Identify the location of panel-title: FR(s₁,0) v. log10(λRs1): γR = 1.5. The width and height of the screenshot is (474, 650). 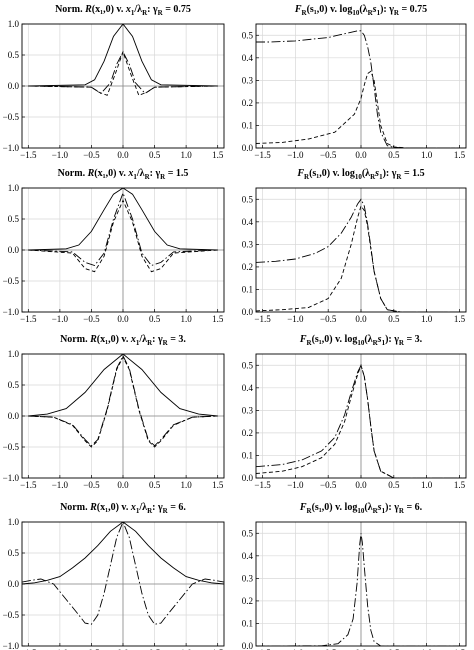
(360, 174).